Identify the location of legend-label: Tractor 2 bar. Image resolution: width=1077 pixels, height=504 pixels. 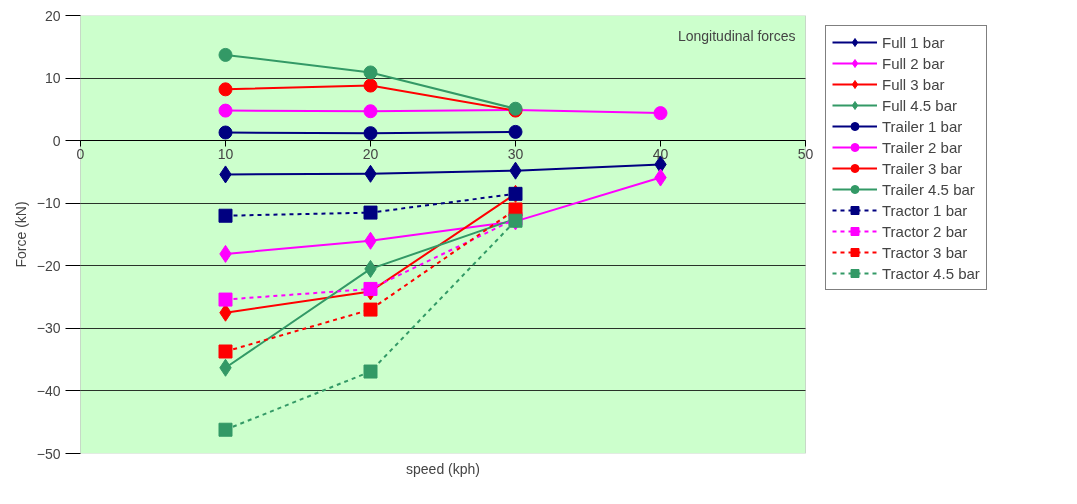
(925, 231).